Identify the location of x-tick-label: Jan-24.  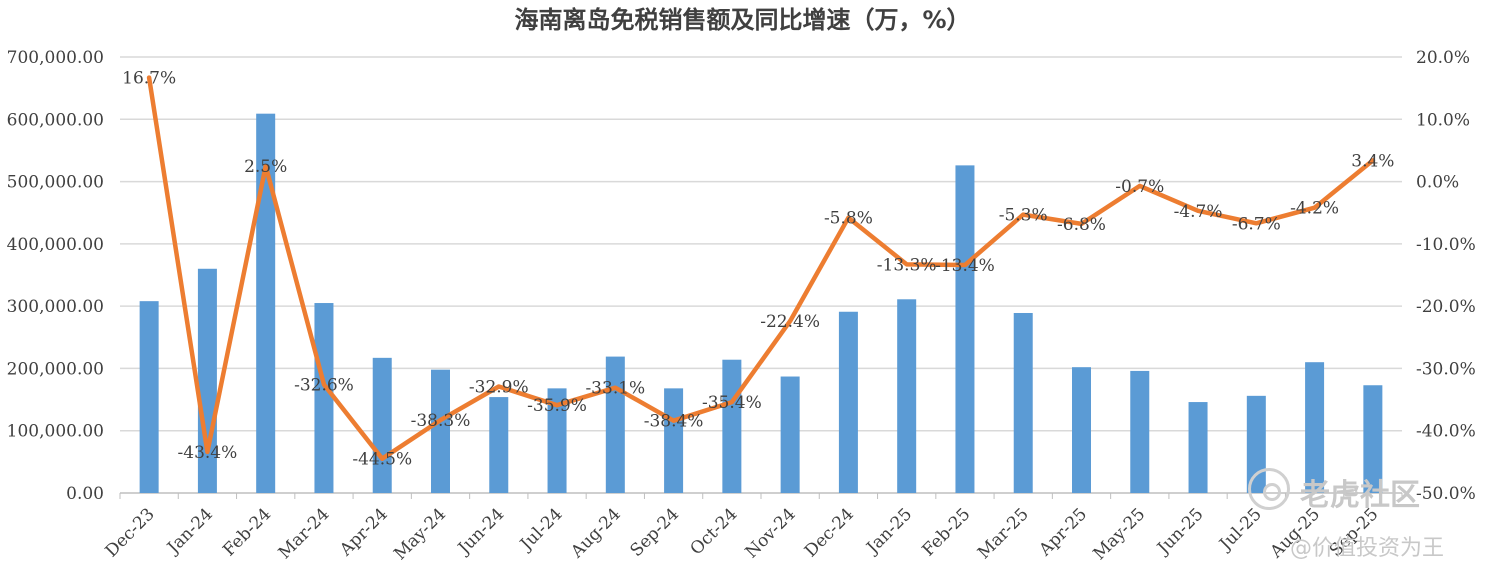
(189, 531).